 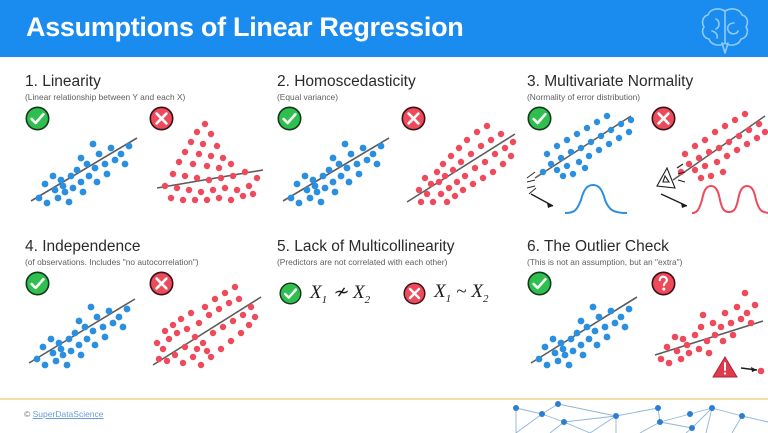 What do you see at coordinates (598, 246) in the screenshot?
I see `assumption-title: 6. The Outlier Check` at bounding box center [598, 246].